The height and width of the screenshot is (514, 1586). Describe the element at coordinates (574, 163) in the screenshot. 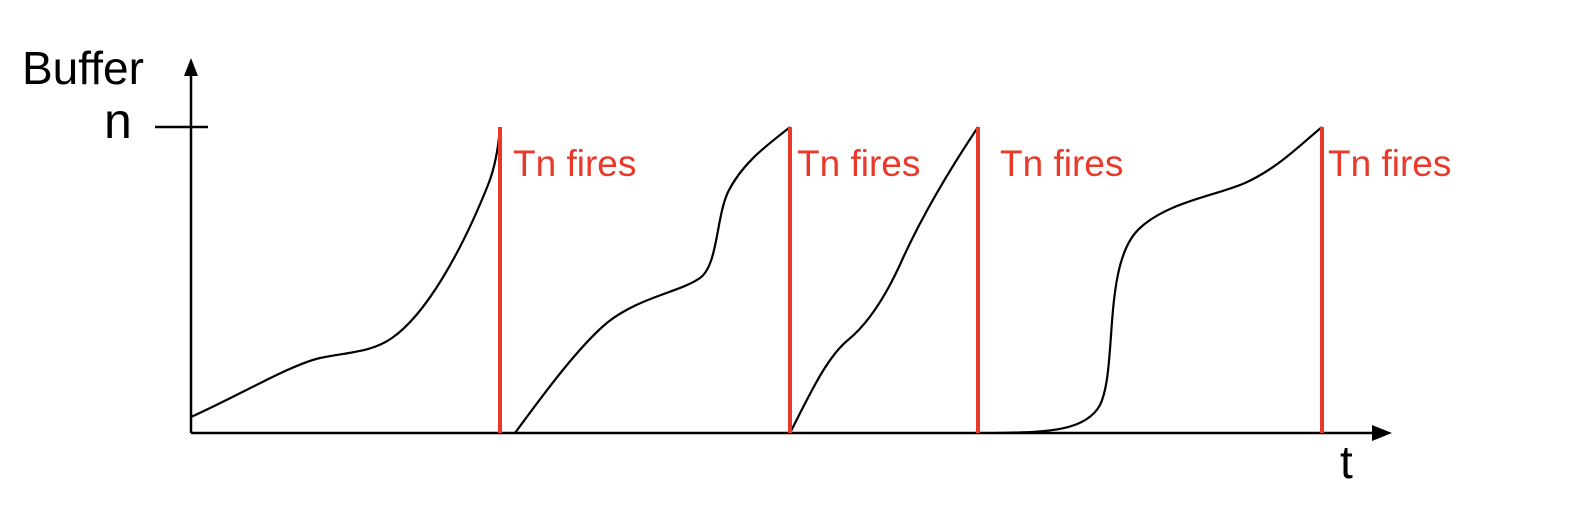

I see `fire-label-1: Tn fires` at that location.